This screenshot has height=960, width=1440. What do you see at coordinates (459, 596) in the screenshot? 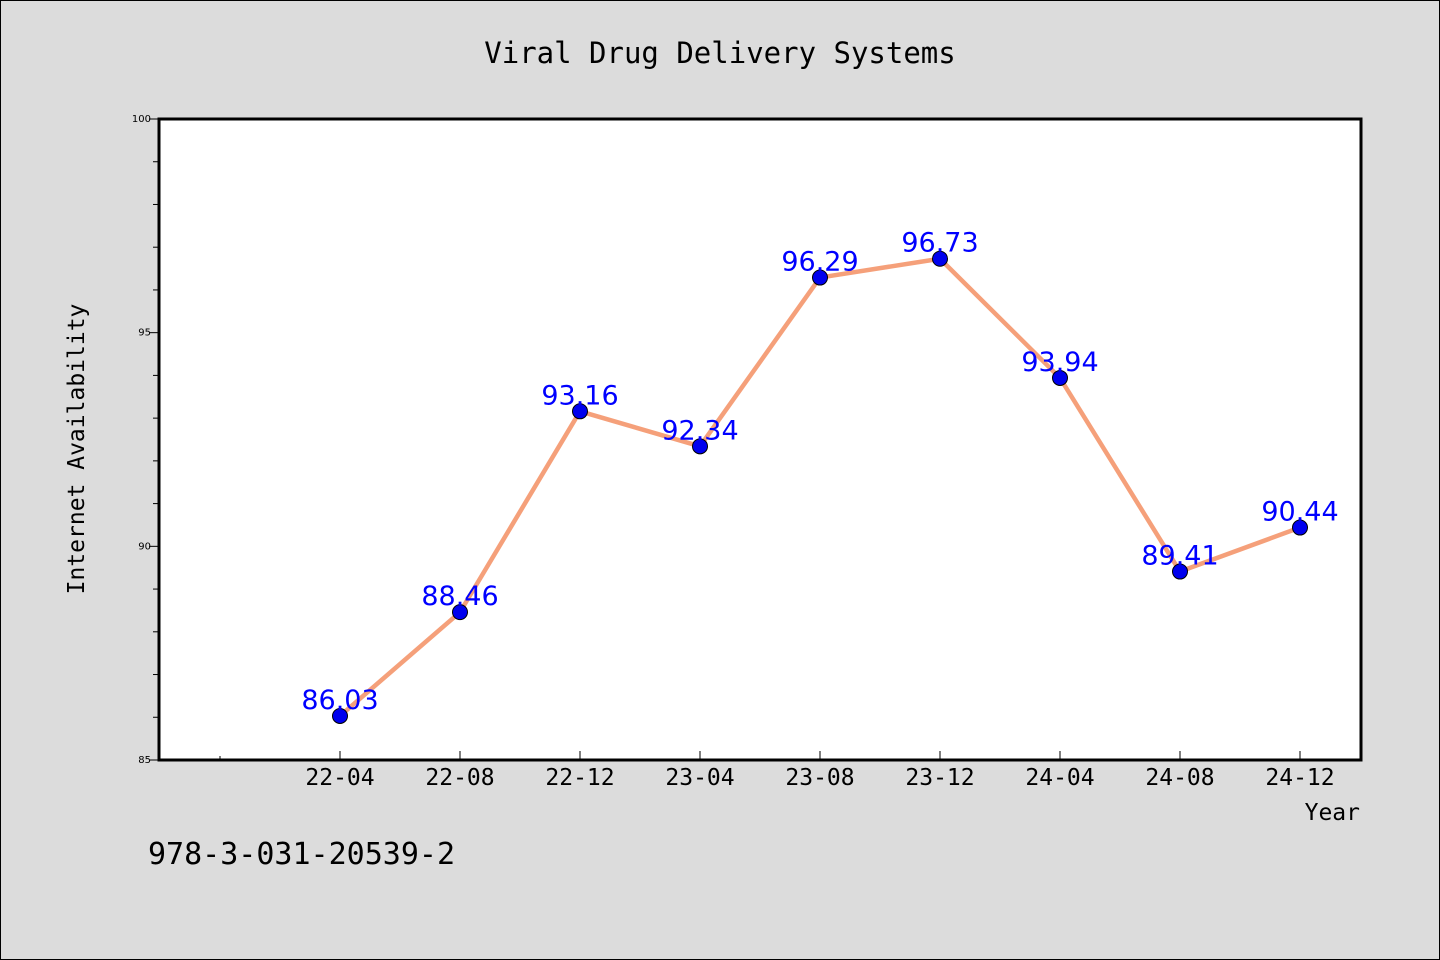
I see `data-label: 88.46` at bounding box center [459, 596].